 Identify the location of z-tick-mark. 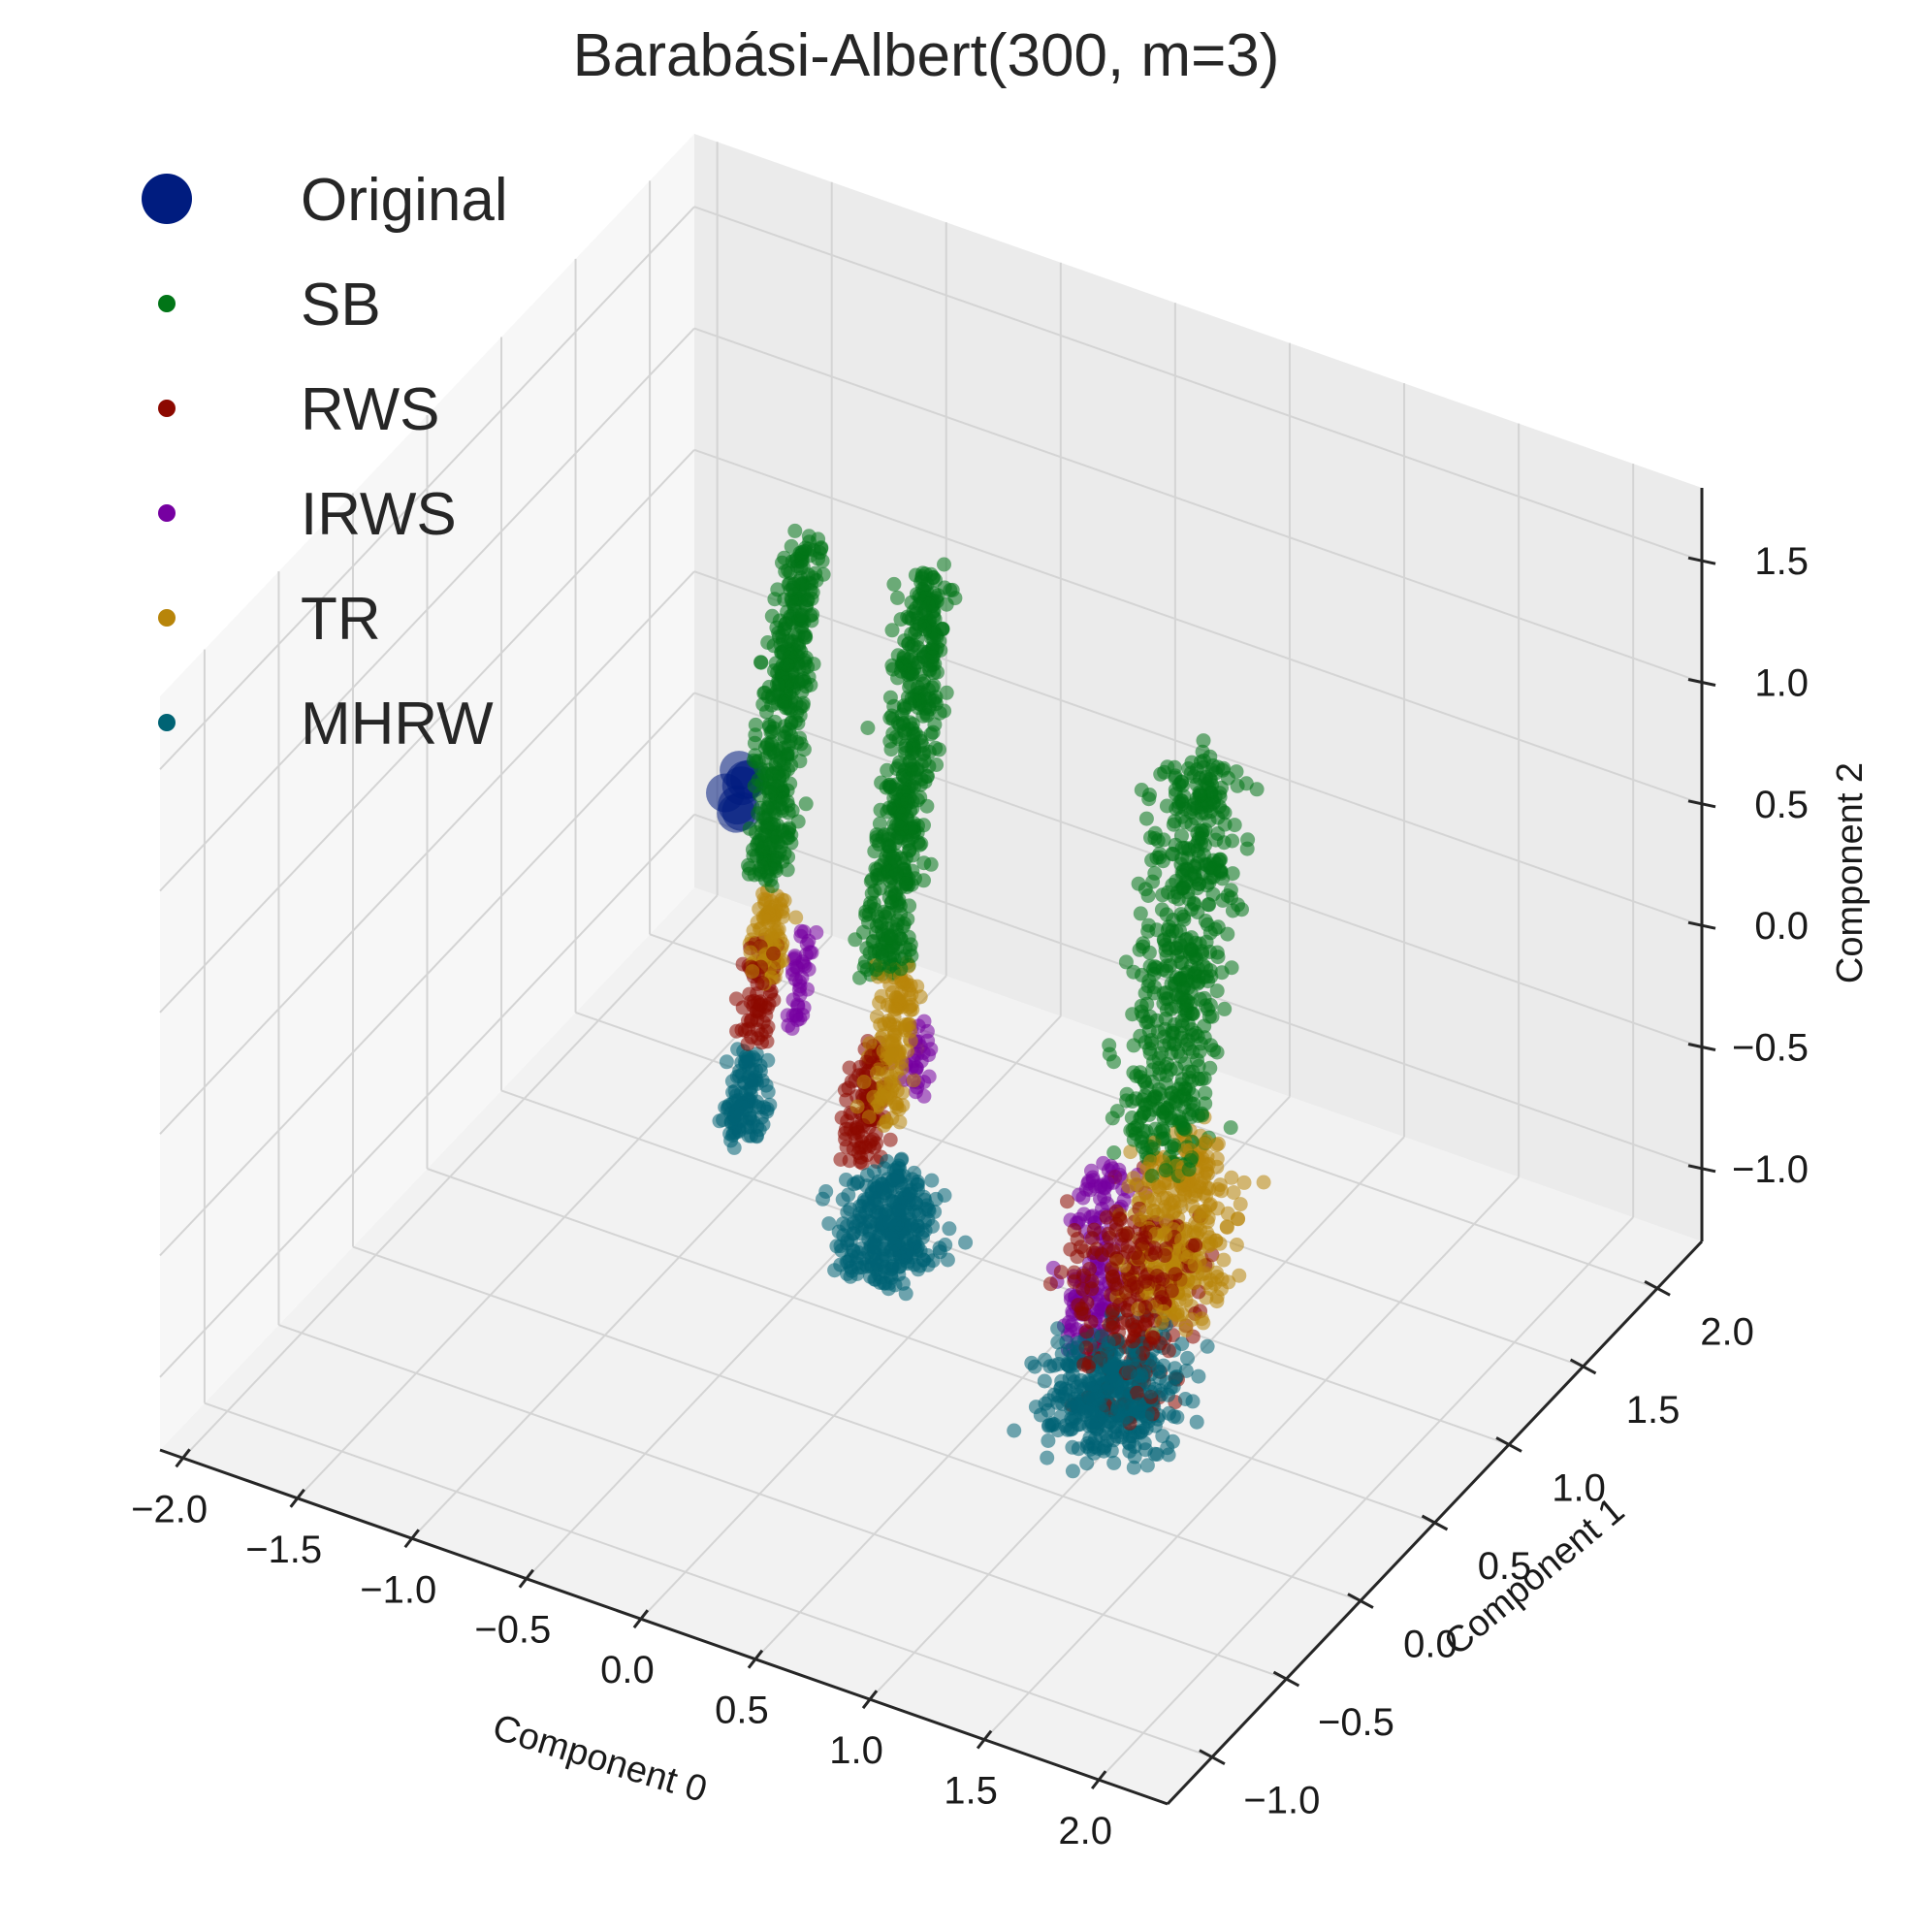
(1701, 1047).